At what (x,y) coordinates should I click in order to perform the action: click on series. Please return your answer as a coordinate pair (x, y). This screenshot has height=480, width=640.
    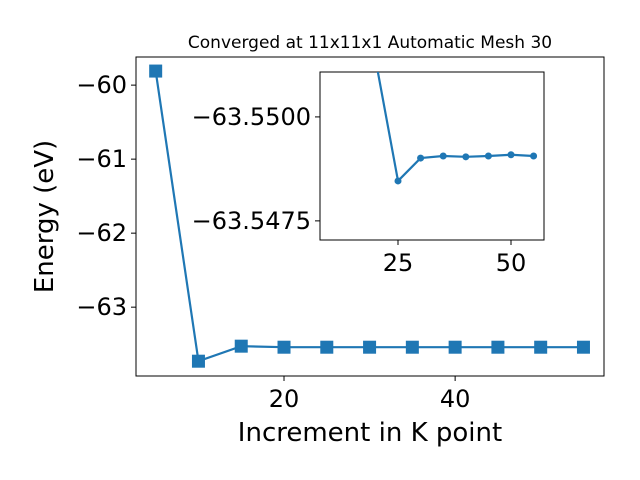
    Looking at the image, I should click on (457, 128).